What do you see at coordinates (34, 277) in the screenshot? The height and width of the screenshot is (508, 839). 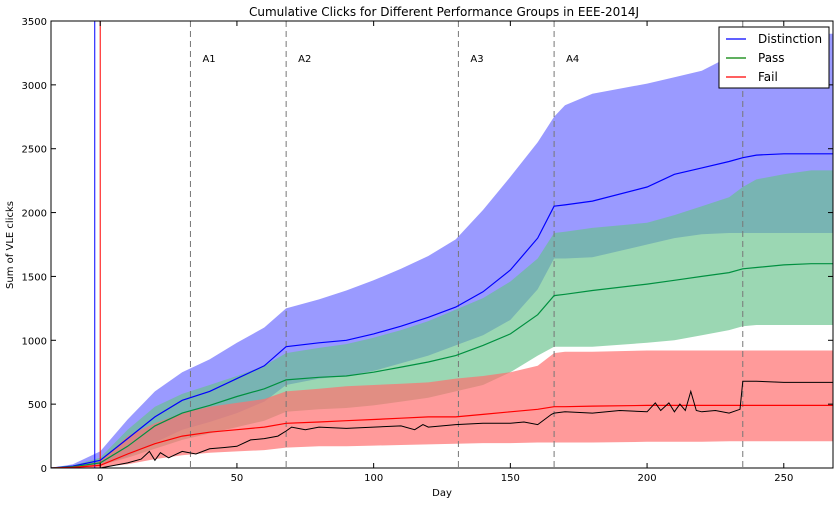 I see `y-tick-label: 1500` at bounding box center [34, 277].